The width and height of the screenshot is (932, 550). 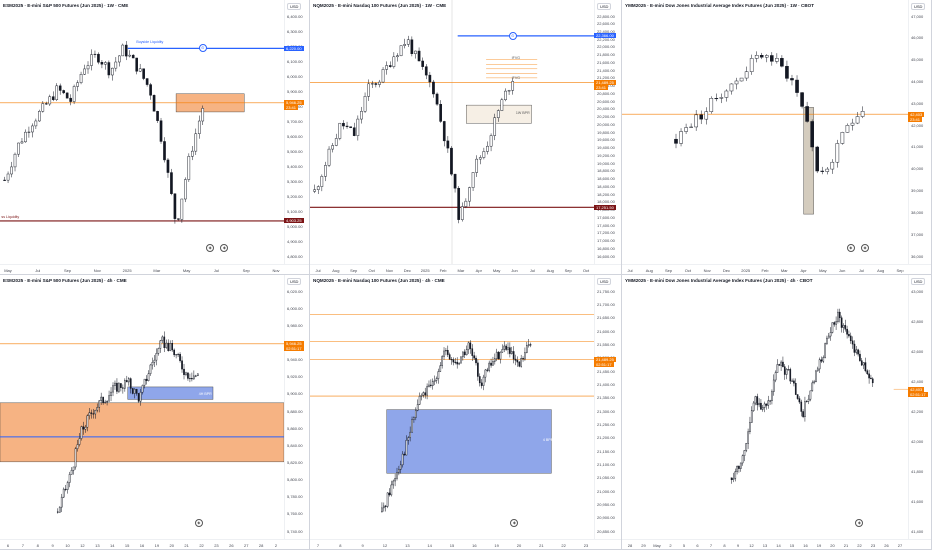 What do you see at coordinates (819, 545) in the screenshot?
I see `time-tick-label: 19` at bounding box center [819, 545].